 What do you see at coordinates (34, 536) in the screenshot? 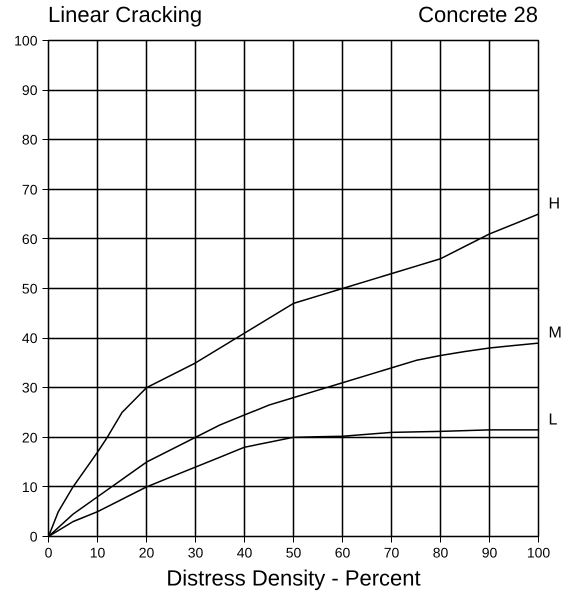
I see `y-tick-label: 0` at bounding box center [34, 536].